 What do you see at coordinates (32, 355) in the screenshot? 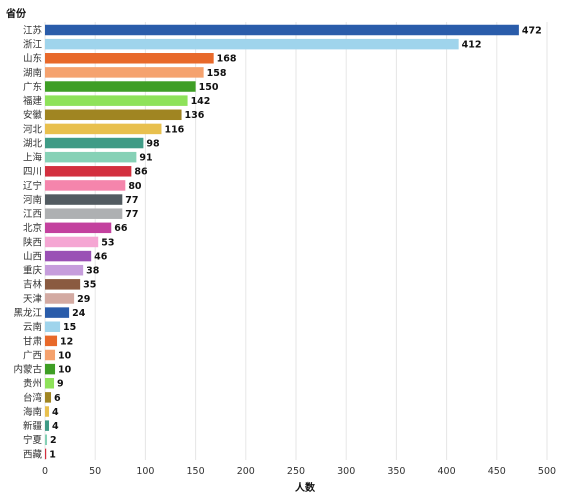
I see `category-label: 广西` at bounding box center [32, 355].